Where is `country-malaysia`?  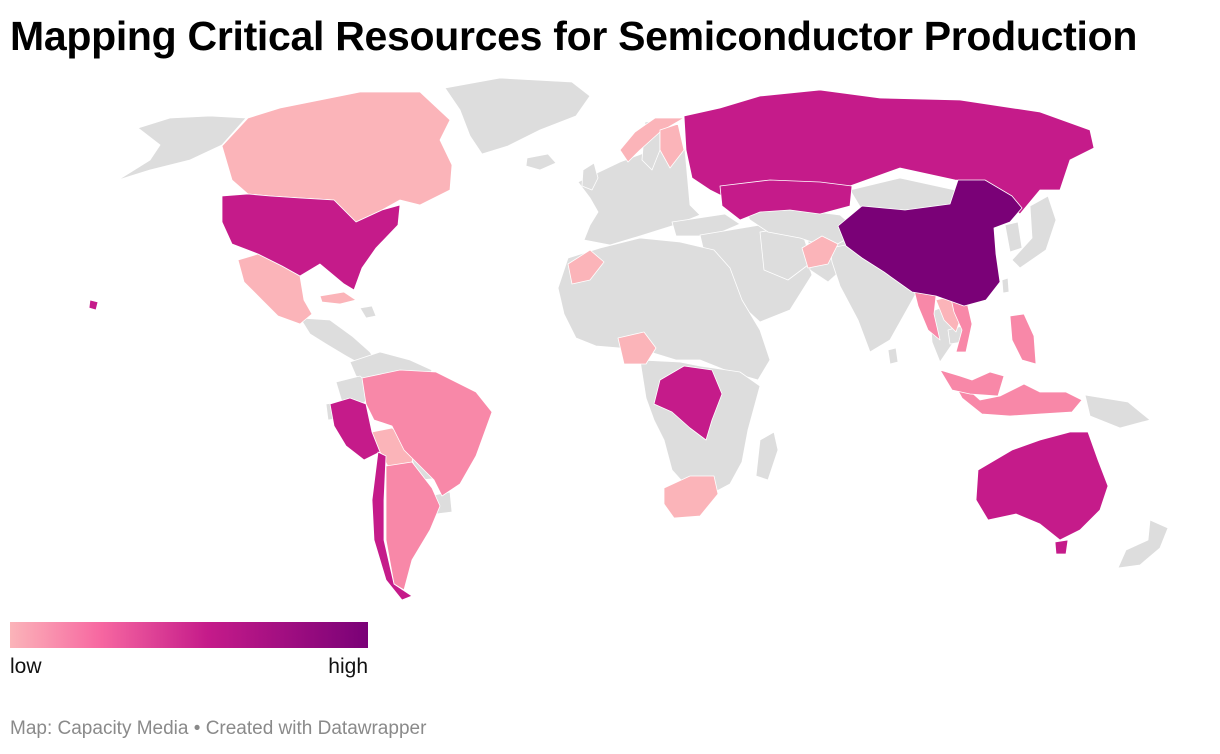
country-malaysia is located at coordinates (972, 383).